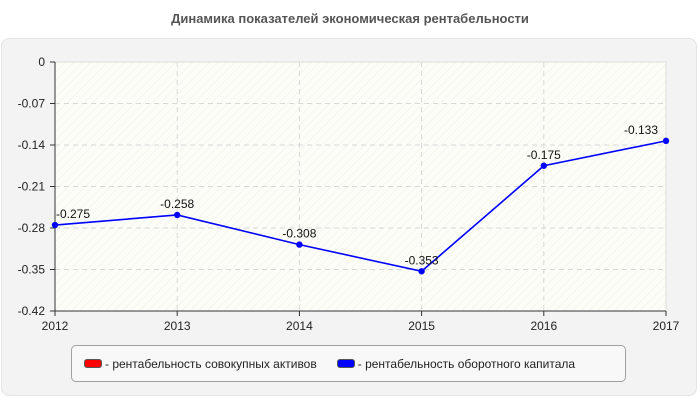  What do you see at coordinates (32, 228) in the screenshot?
I see `y-tick-label: -0.28` at bounding box center [32, 228].